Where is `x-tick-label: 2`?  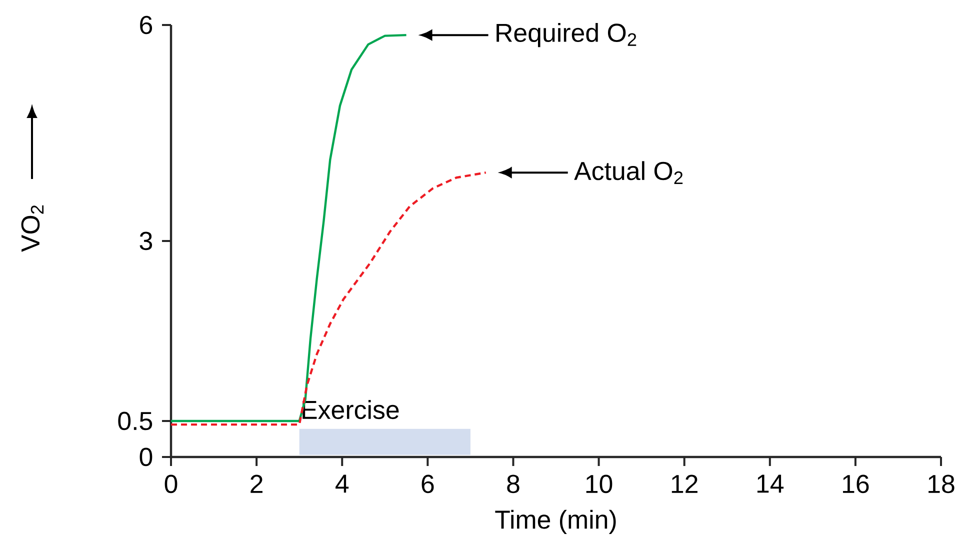 x-tick-label: 2 is located at coordinates (256, 483).